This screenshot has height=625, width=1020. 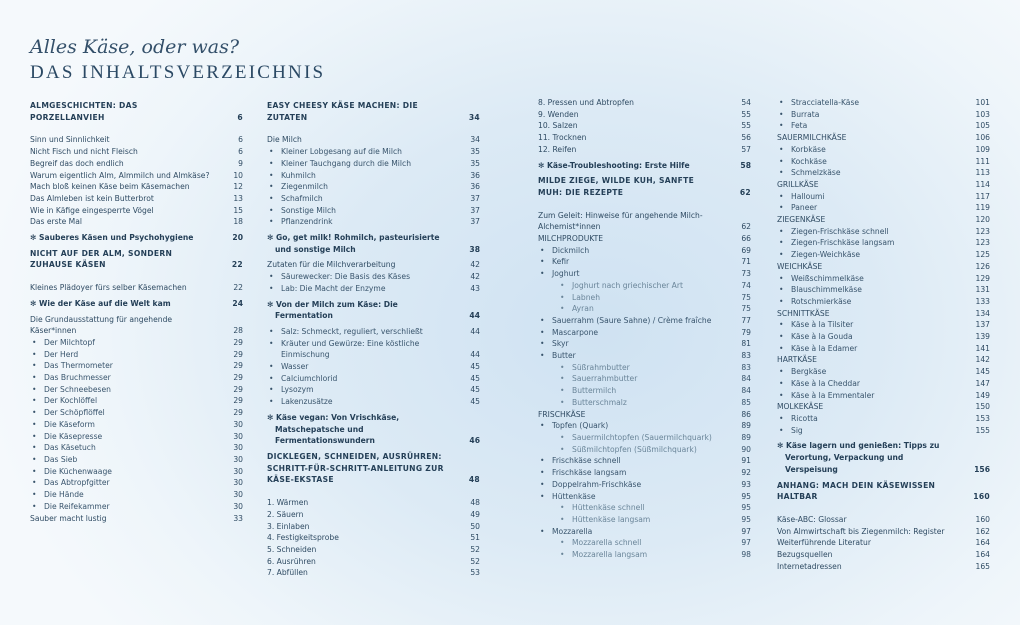 What do you see at coordinates (883, 255) in the screenshot?
I see `toc-entry: • Ziegen-Weichkäse 125` at bounding box center [883, 255].